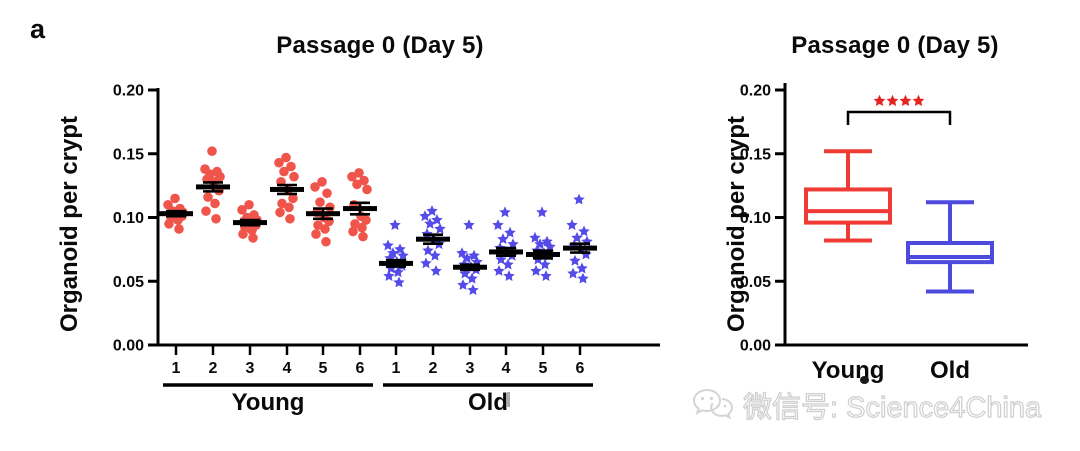 Image resolution: width=1080 pixels, height=451 pixels. I want to click on cursor-artifact, so click(508, 399).